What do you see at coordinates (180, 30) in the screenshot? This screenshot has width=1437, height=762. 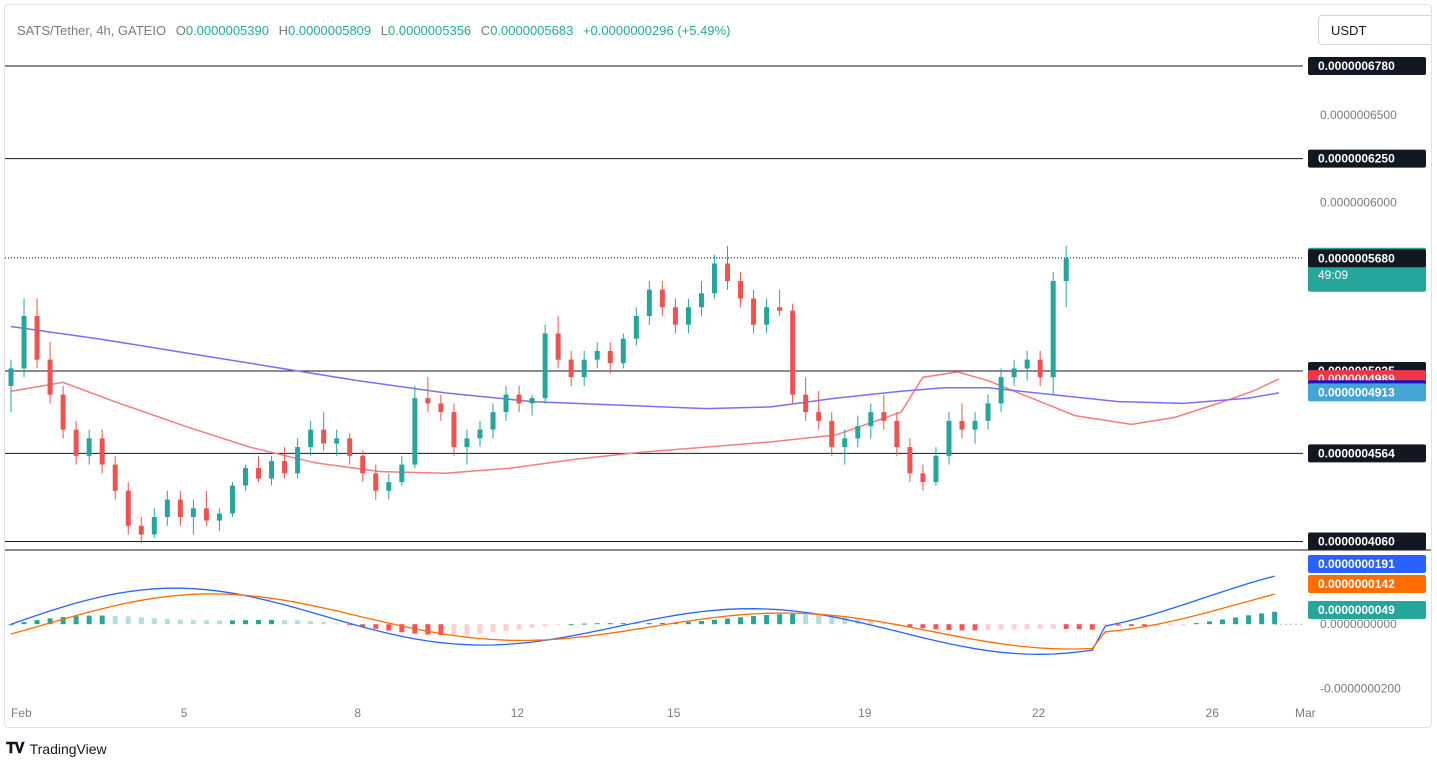 I see `open-key: O` at bounding box center [180, 30].